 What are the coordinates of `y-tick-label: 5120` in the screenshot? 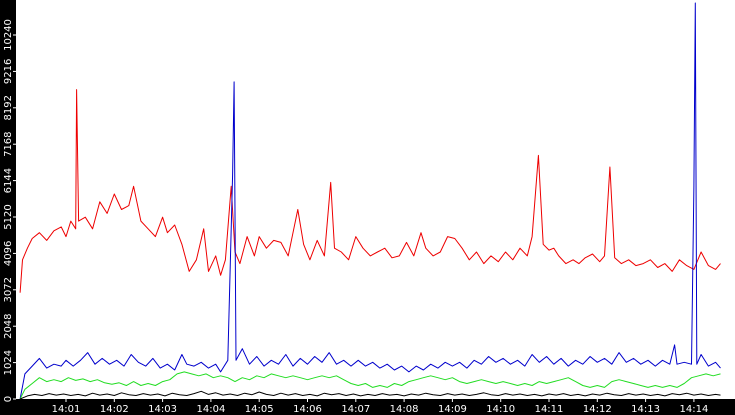 It's located at (8, 216).